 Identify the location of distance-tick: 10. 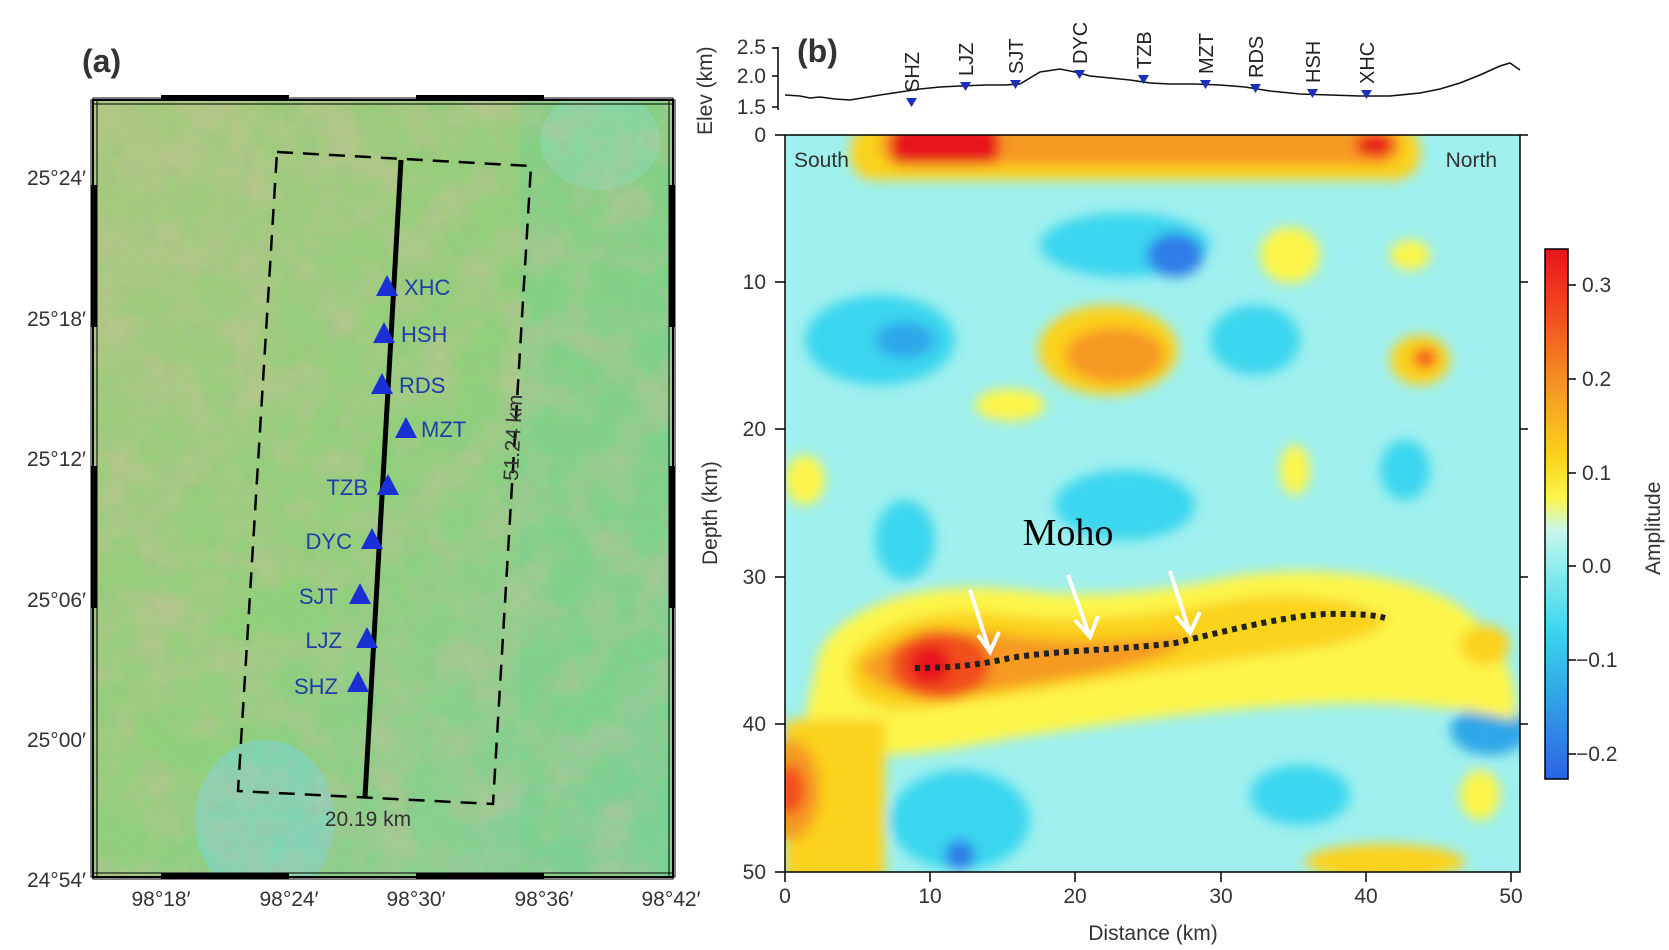
(929, 896).